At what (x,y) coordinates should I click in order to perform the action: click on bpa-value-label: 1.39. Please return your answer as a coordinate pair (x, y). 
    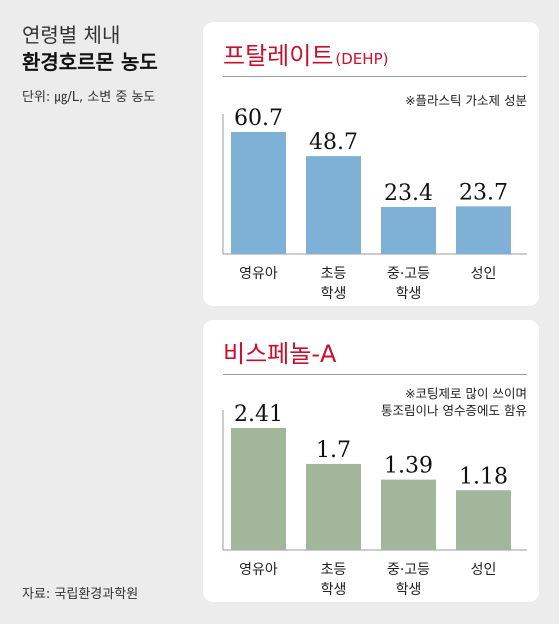
    Looking at the image, I should click on (408, 466).